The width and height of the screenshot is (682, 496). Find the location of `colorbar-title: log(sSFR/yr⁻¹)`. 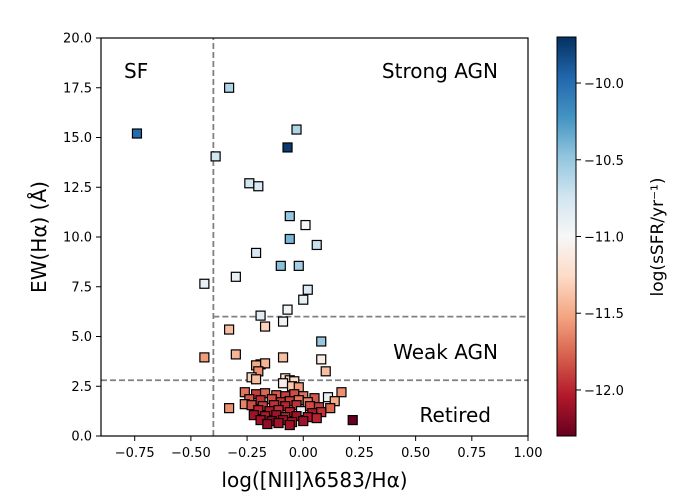

colorbar-title: log(sSFR/yr⁻¹) is located at coordinates (658, 237).